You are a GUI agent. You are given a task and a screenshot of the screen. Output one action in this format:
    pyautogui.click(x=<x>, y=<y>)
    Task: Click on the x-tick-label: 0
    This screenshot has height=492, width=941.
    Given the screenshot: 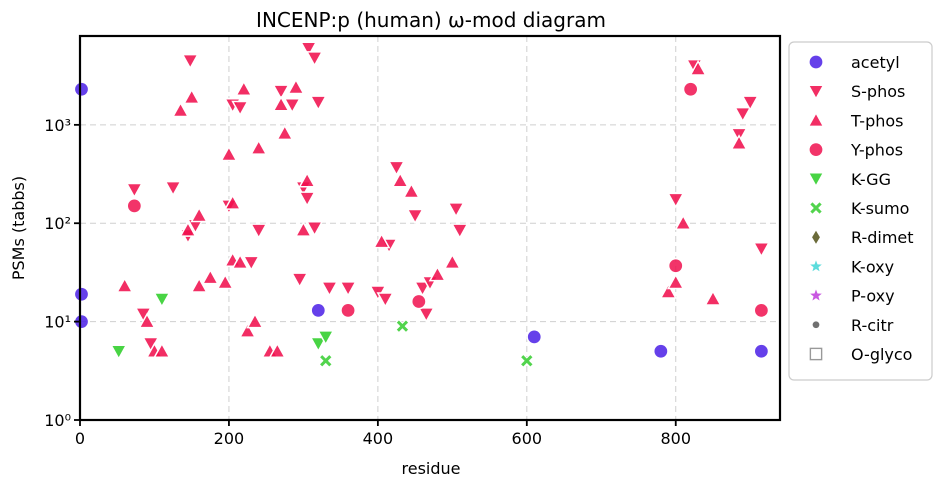 What is the action you would take?
    pyautogui.click(x=80, y=438)
    